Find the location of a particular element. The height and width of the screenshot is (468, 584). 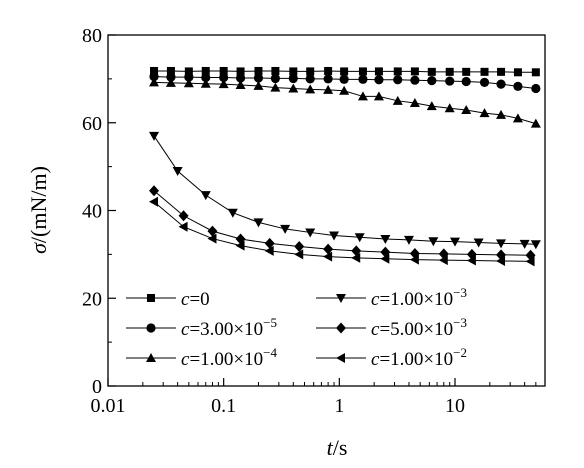

legend-entry: c=3.00×10−5 is located at coordinates (201, 327).